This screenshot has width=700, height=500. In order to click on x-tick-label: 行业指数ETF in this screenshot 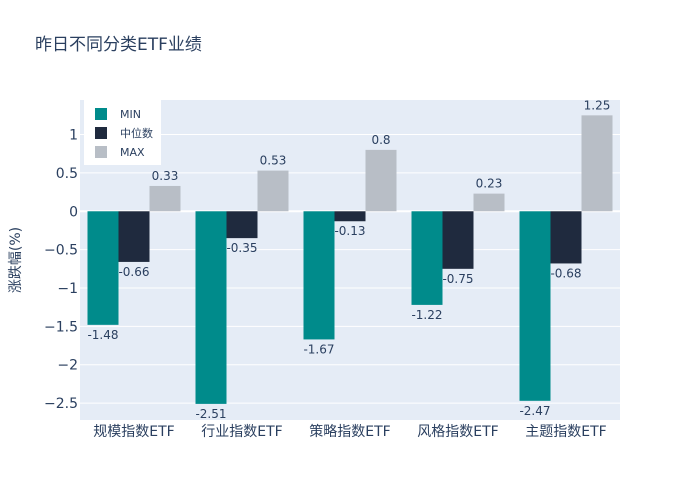, I will do `click(241, 432)`.